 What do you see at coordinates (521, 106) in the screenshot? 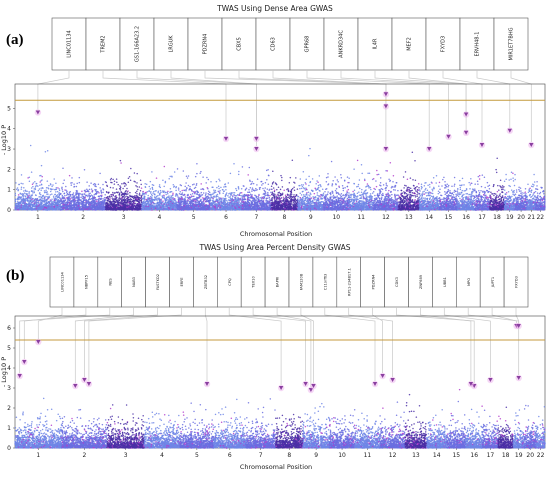
I see `gene-connector` at bounding box center [521, 106].